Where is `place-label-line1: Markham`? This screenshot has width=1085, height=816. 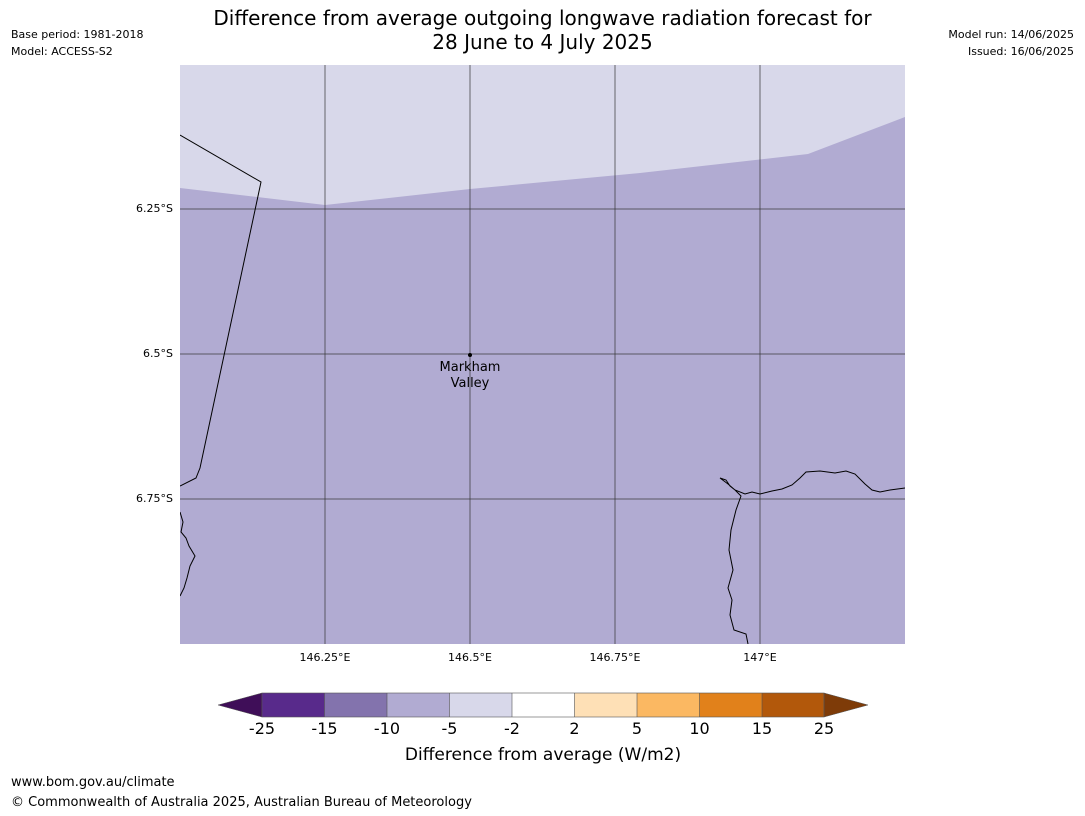 place-label-line1: Markham is located at coordinates (470, 367).